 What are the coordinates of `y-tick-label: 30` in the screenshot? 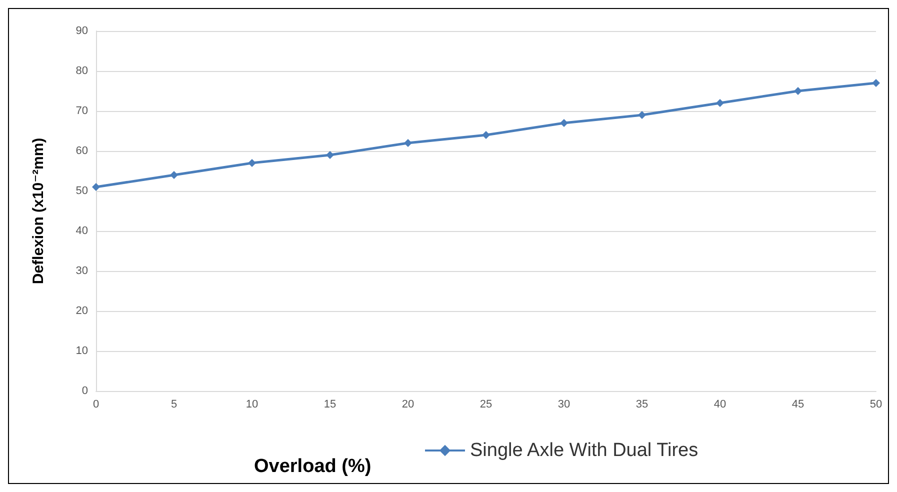 It's located at (82, 271).